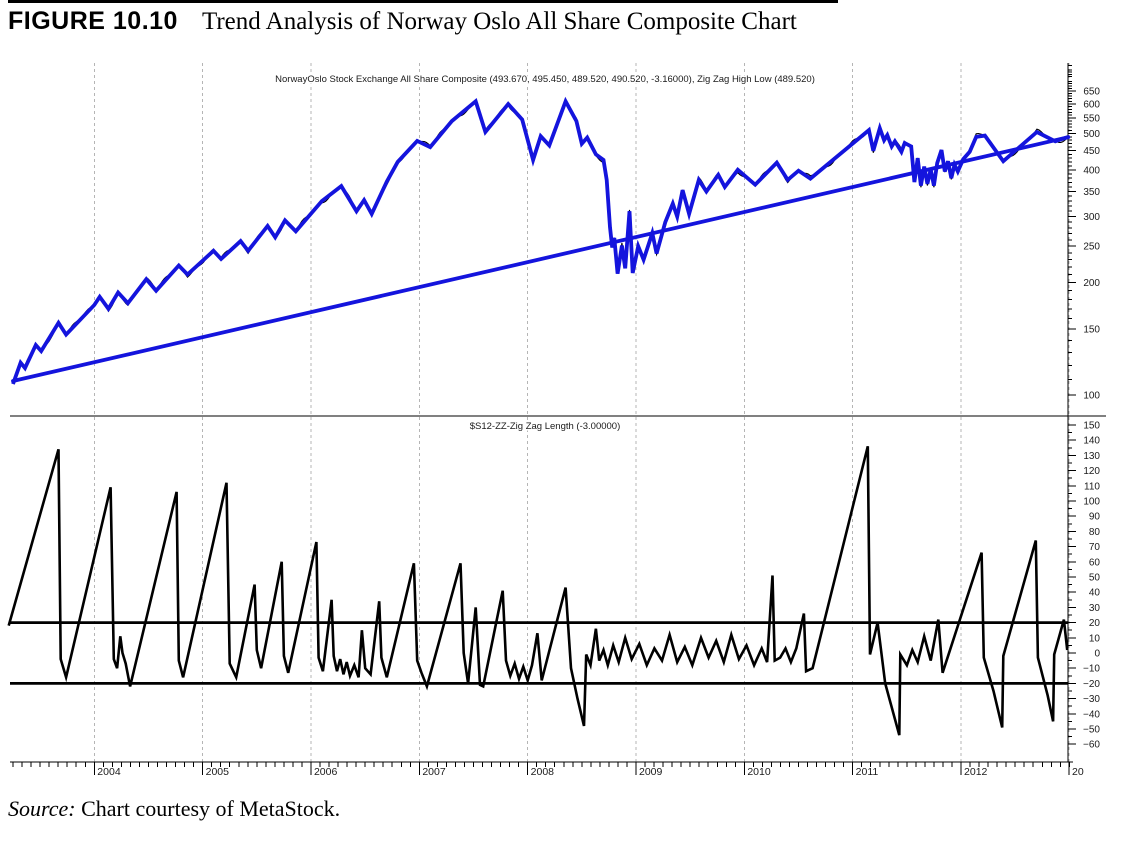 The width and height of the screenshot is (1133, 864). I want to click on svg-text: 30, so click(1095, 608).